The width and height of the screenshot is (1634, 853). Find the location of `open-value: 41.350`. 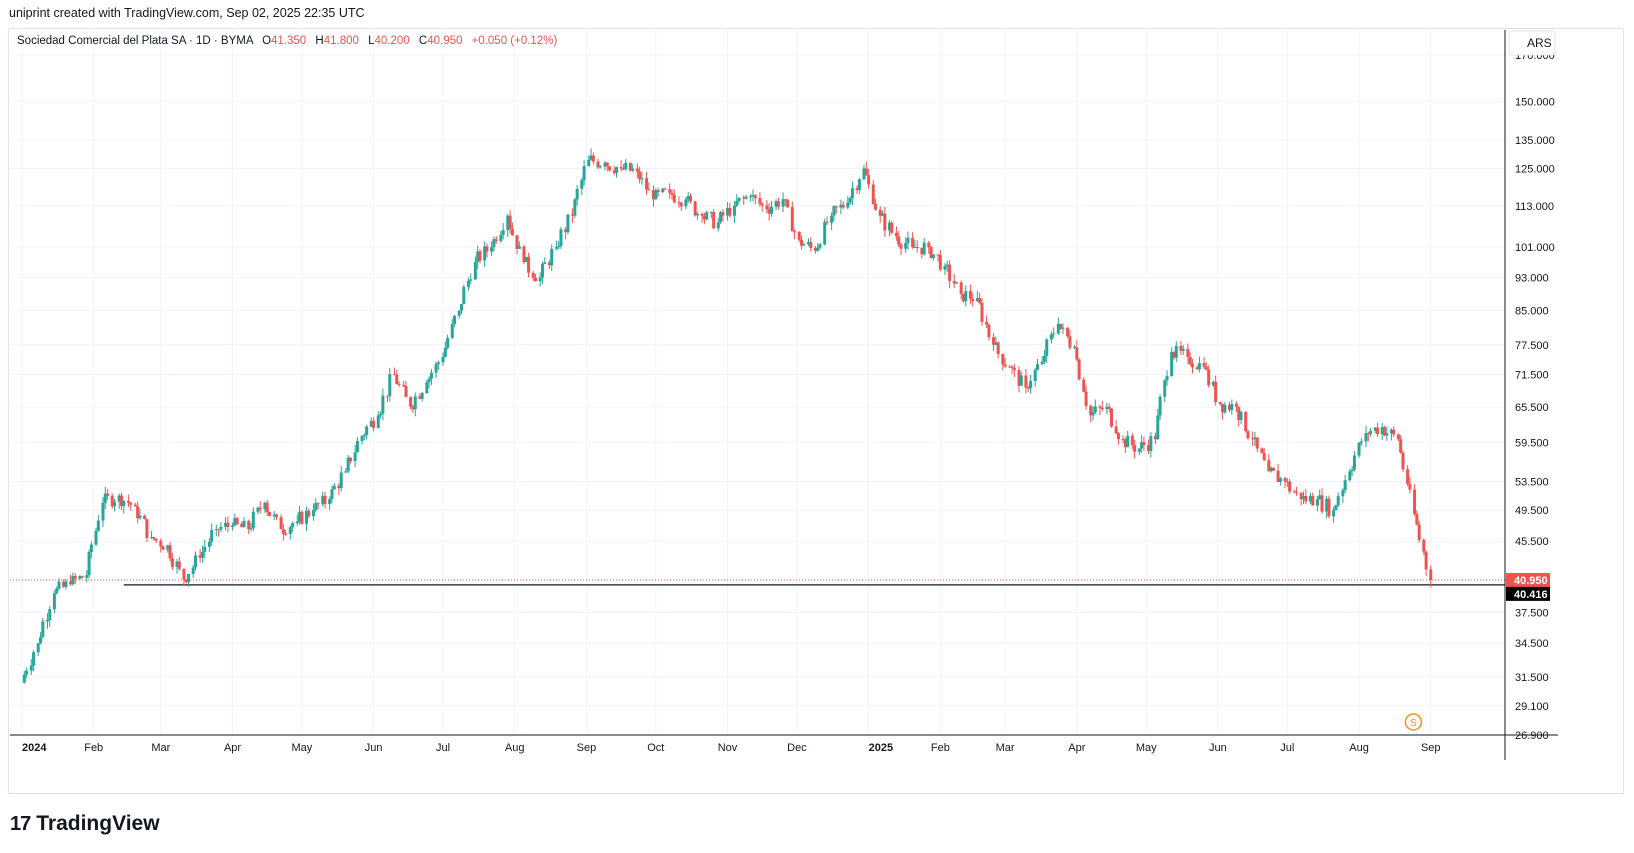

open-value: 41.350 is located at coordinates (288, 41).